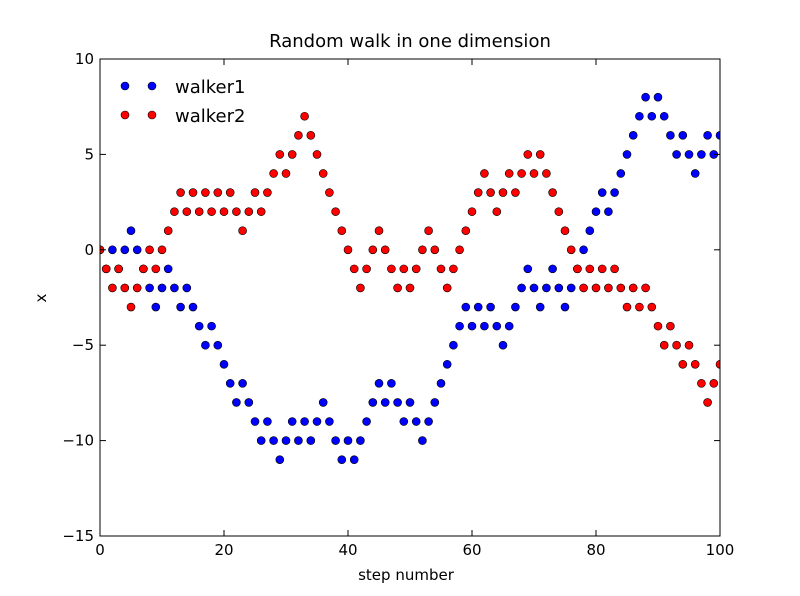  Describe the element at coordinates (78, 441) in the screenshot. I see `y-tick-label: −10` at that location.